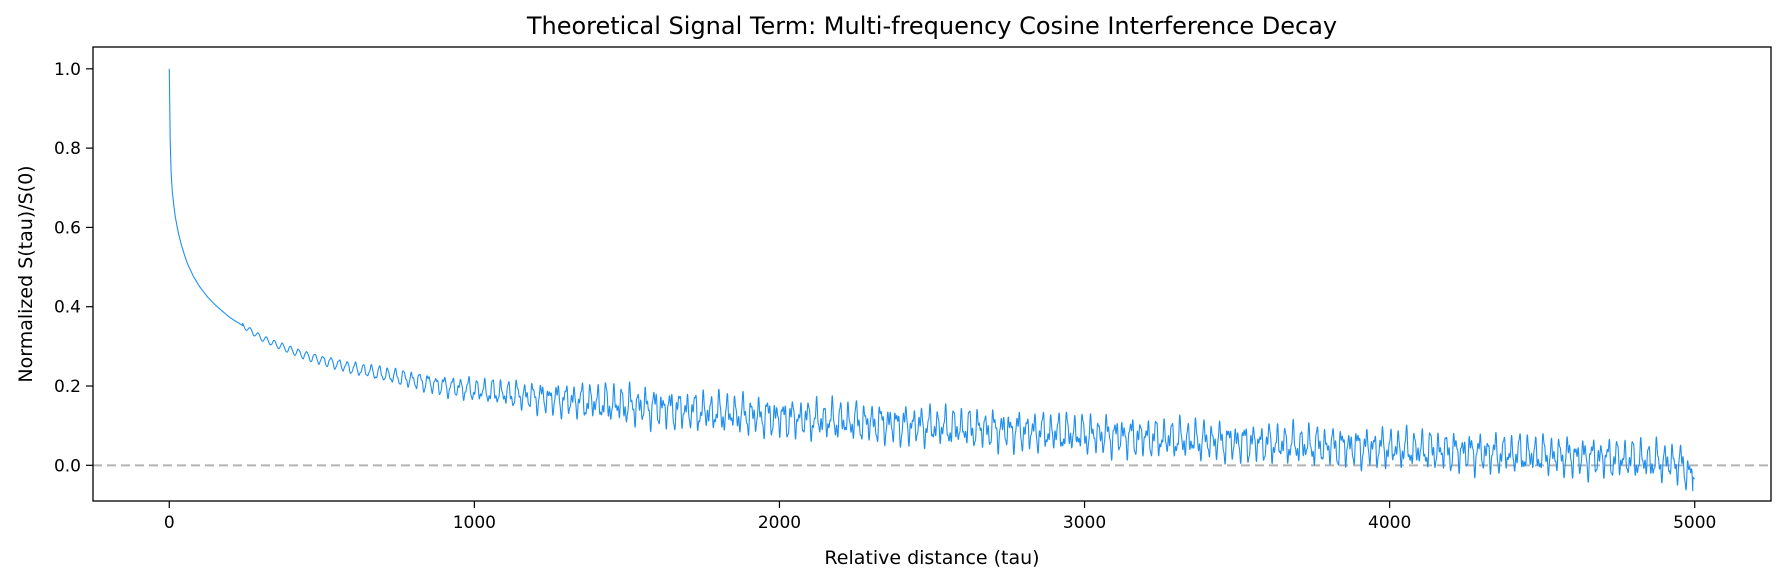  I want to click on x-tick-label: 5000, so click(1694, 523).